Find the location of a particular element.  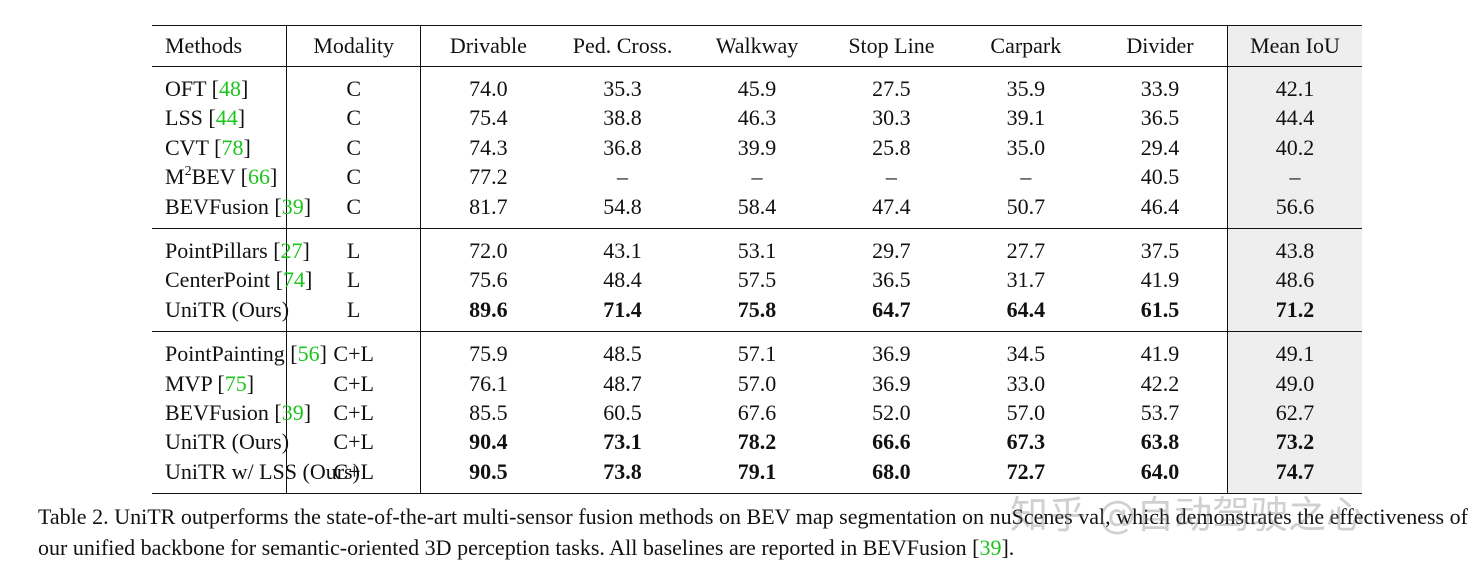

modality-cell: C+L is located at coordinates (354, 442).